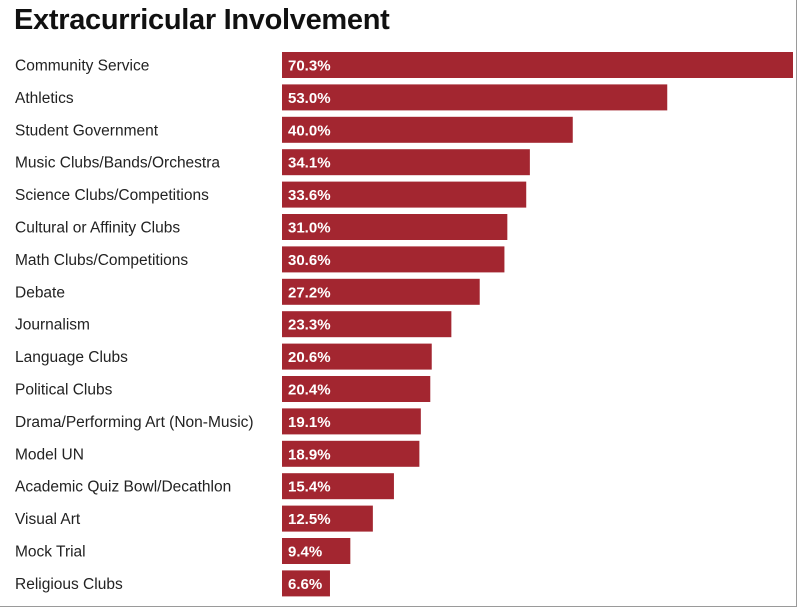 The height and width of the screenshot is (608, 798). I want to click on bar-value-label: 6.6%, so click(305, 584).